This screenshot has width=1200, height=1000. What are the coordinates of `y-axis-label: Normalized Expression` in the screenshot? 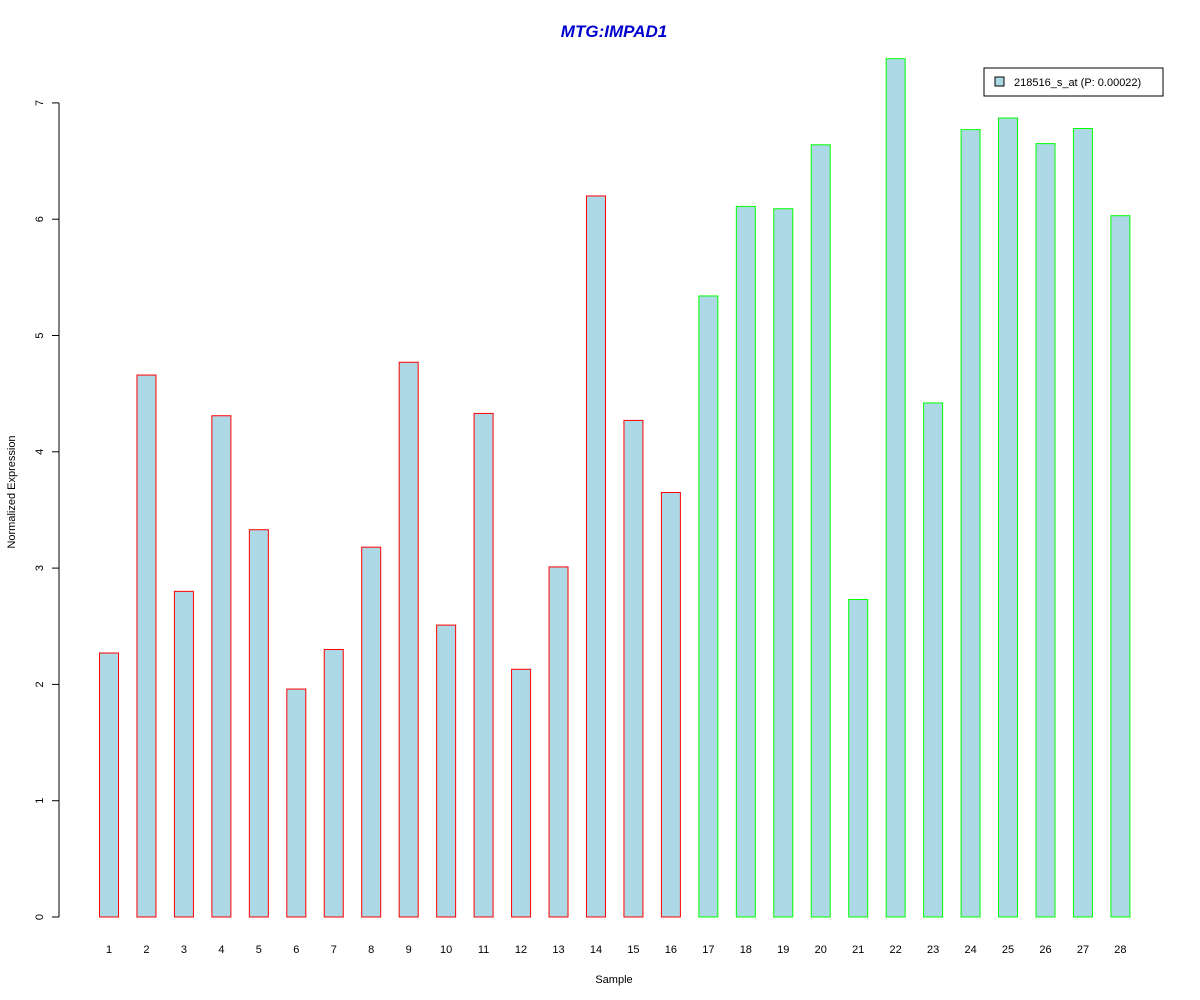 It's located at (12, 491).